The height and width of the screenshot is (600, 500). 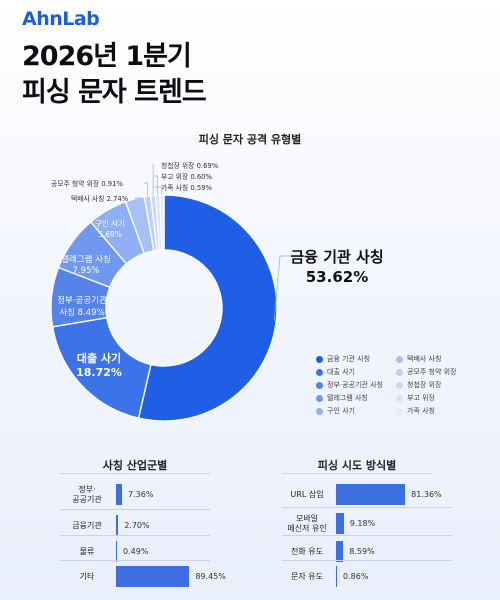 What do you see at coordinates (362, 551) in the screenshot?
I see `bar-value-label: 8.59%` at bounding box center [362, 551].